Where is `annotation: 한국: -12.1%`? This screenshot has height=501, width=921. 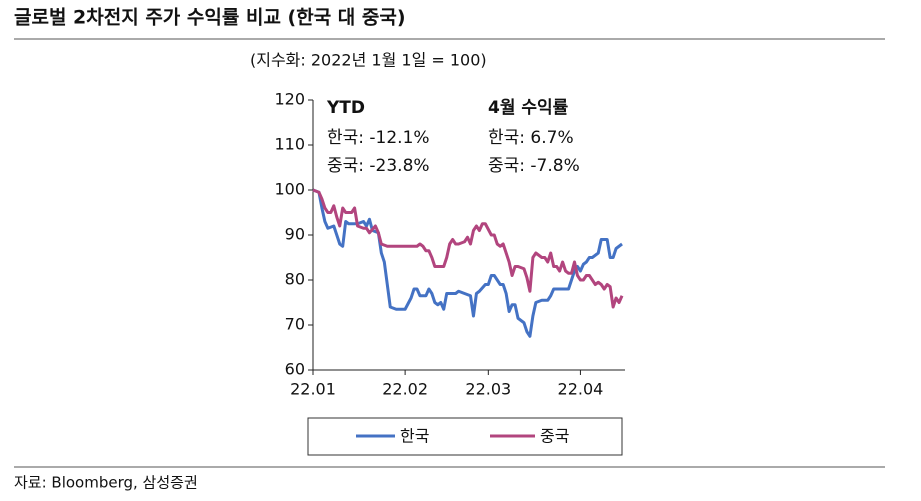 annotation: 한국: -12.1% is located at coordinates (378, 138).